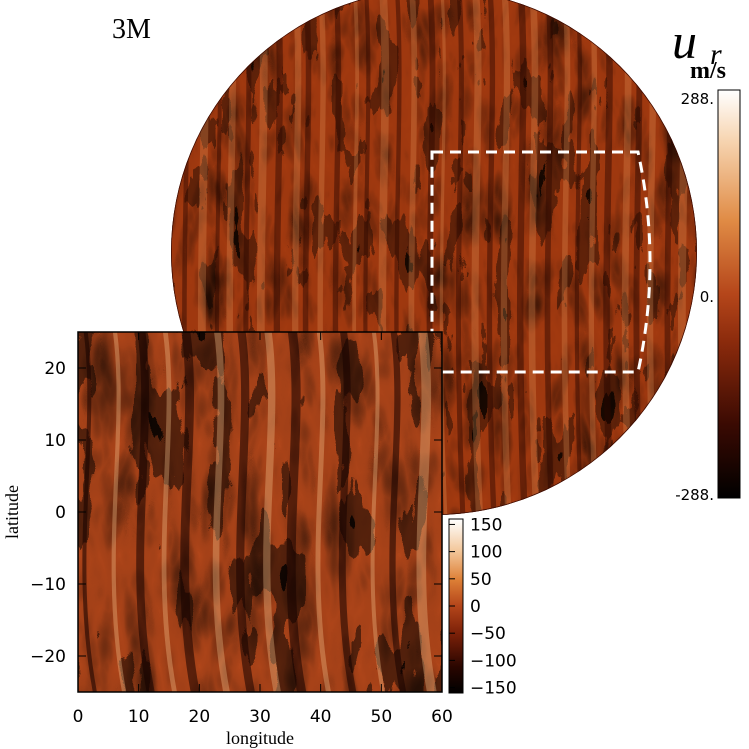  Describe the element at coordinates (483, 607) in the screenshot. I see `inset-colorbar-labels: 150 100 50 0 −50 −100 −150` at that location.